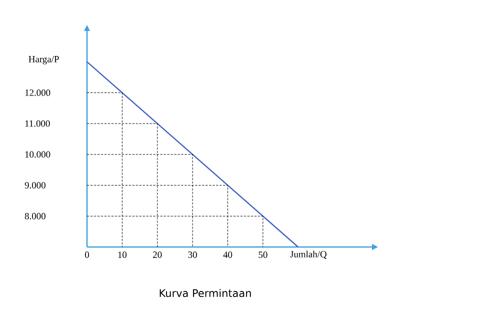 Image resolution: width=494 pixels, height=321 pixels. Describe the element at coordinates (87, 255) in the screenshot. I see `x-tick-label: 0` at that location.